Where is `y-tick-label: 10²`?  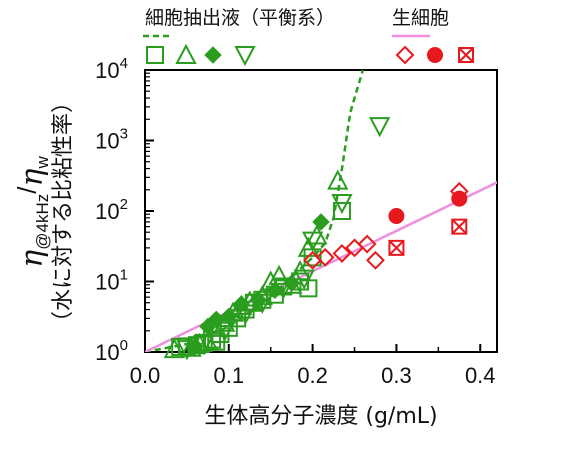 y-tick-label: 10² is located at coordinates (111, 210).